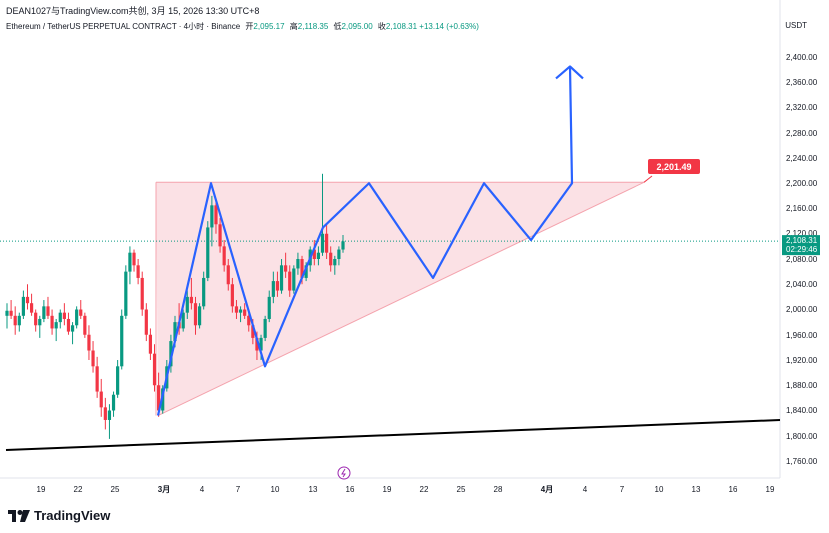 The width and height of the screenshot is (829, 533). What do you see at coordinates (569, 72) in the screenshot?
I see `breakout-arrow-icon` at bounding box center [569, 72].